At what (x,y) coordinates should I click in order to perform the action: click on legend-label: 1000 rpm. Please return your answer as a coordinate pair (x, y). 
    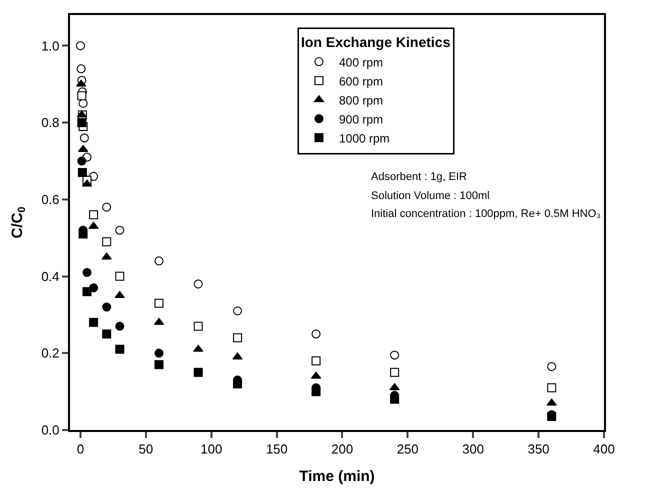
    Looking at the image, I should click on (364, 138).